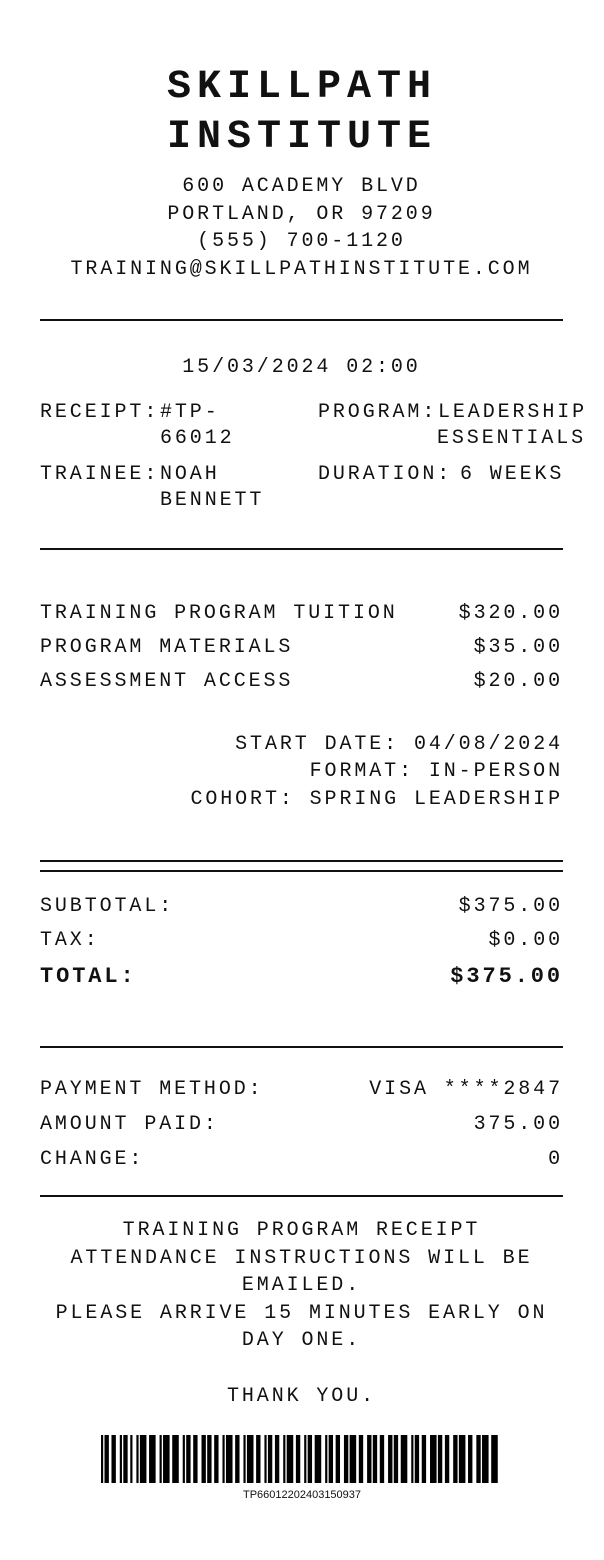 This screenshot has width=604, height=1560. What do you see at coordinates (301, 977) in the screenshot?
I see `total-row: TOTAL: $375.00` at bounding box center [301, 977].